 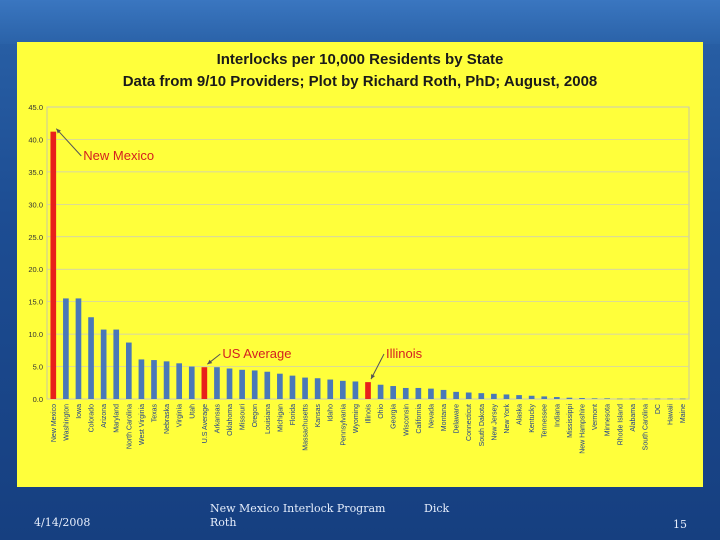 I want to click on x-tick-label: Alabama, so click(x=633, y=418).